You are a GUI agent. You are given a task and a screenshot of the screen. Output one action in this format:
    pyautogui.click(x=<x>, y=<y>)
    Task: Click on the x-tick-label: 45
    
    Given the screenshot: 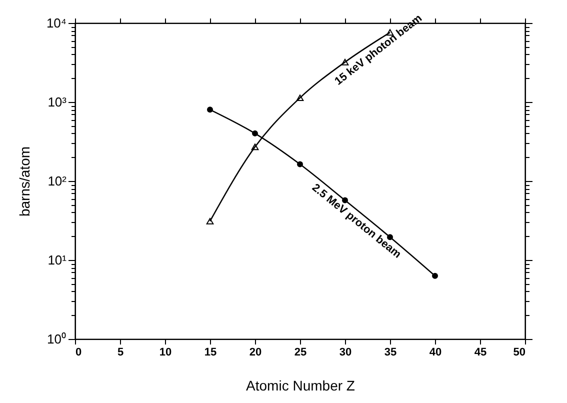 What is the action you would take?
    pyautogui.click(x=480, y=352)
    